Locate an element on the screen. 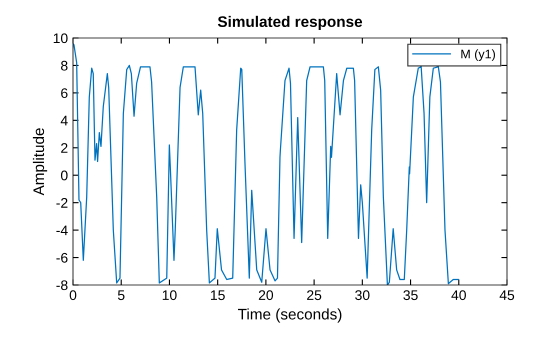 Image resolution: width=560 pixels, height=337 pixels. x-tick-label: 0 is located at coordinates (73, 295).